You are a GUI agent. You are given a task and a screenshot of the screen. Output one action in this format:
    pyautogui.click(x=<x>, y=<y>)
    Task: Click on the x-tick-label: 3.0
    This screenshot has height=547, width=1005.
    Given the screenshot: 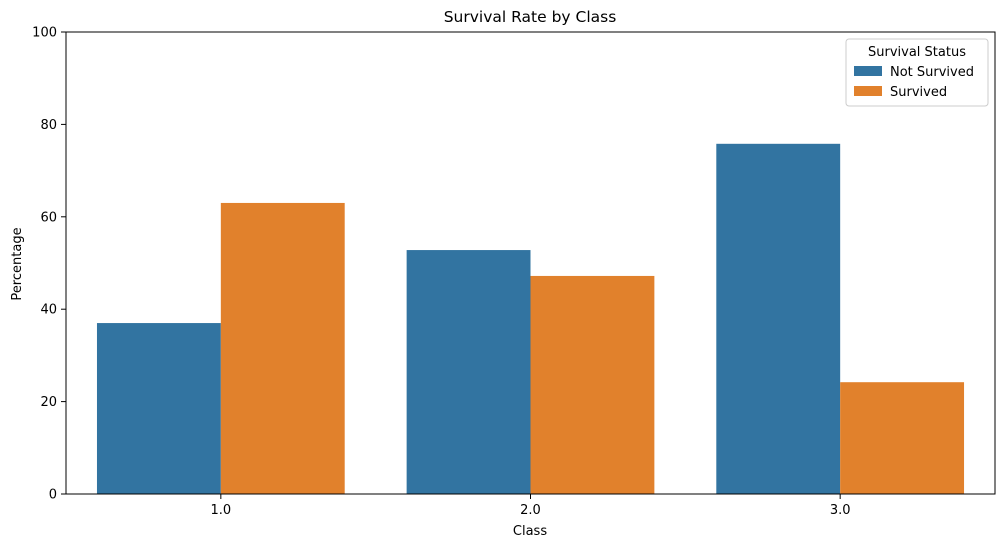 What is the action you would take?
    pyautogui.click(x=840, y=510)
    